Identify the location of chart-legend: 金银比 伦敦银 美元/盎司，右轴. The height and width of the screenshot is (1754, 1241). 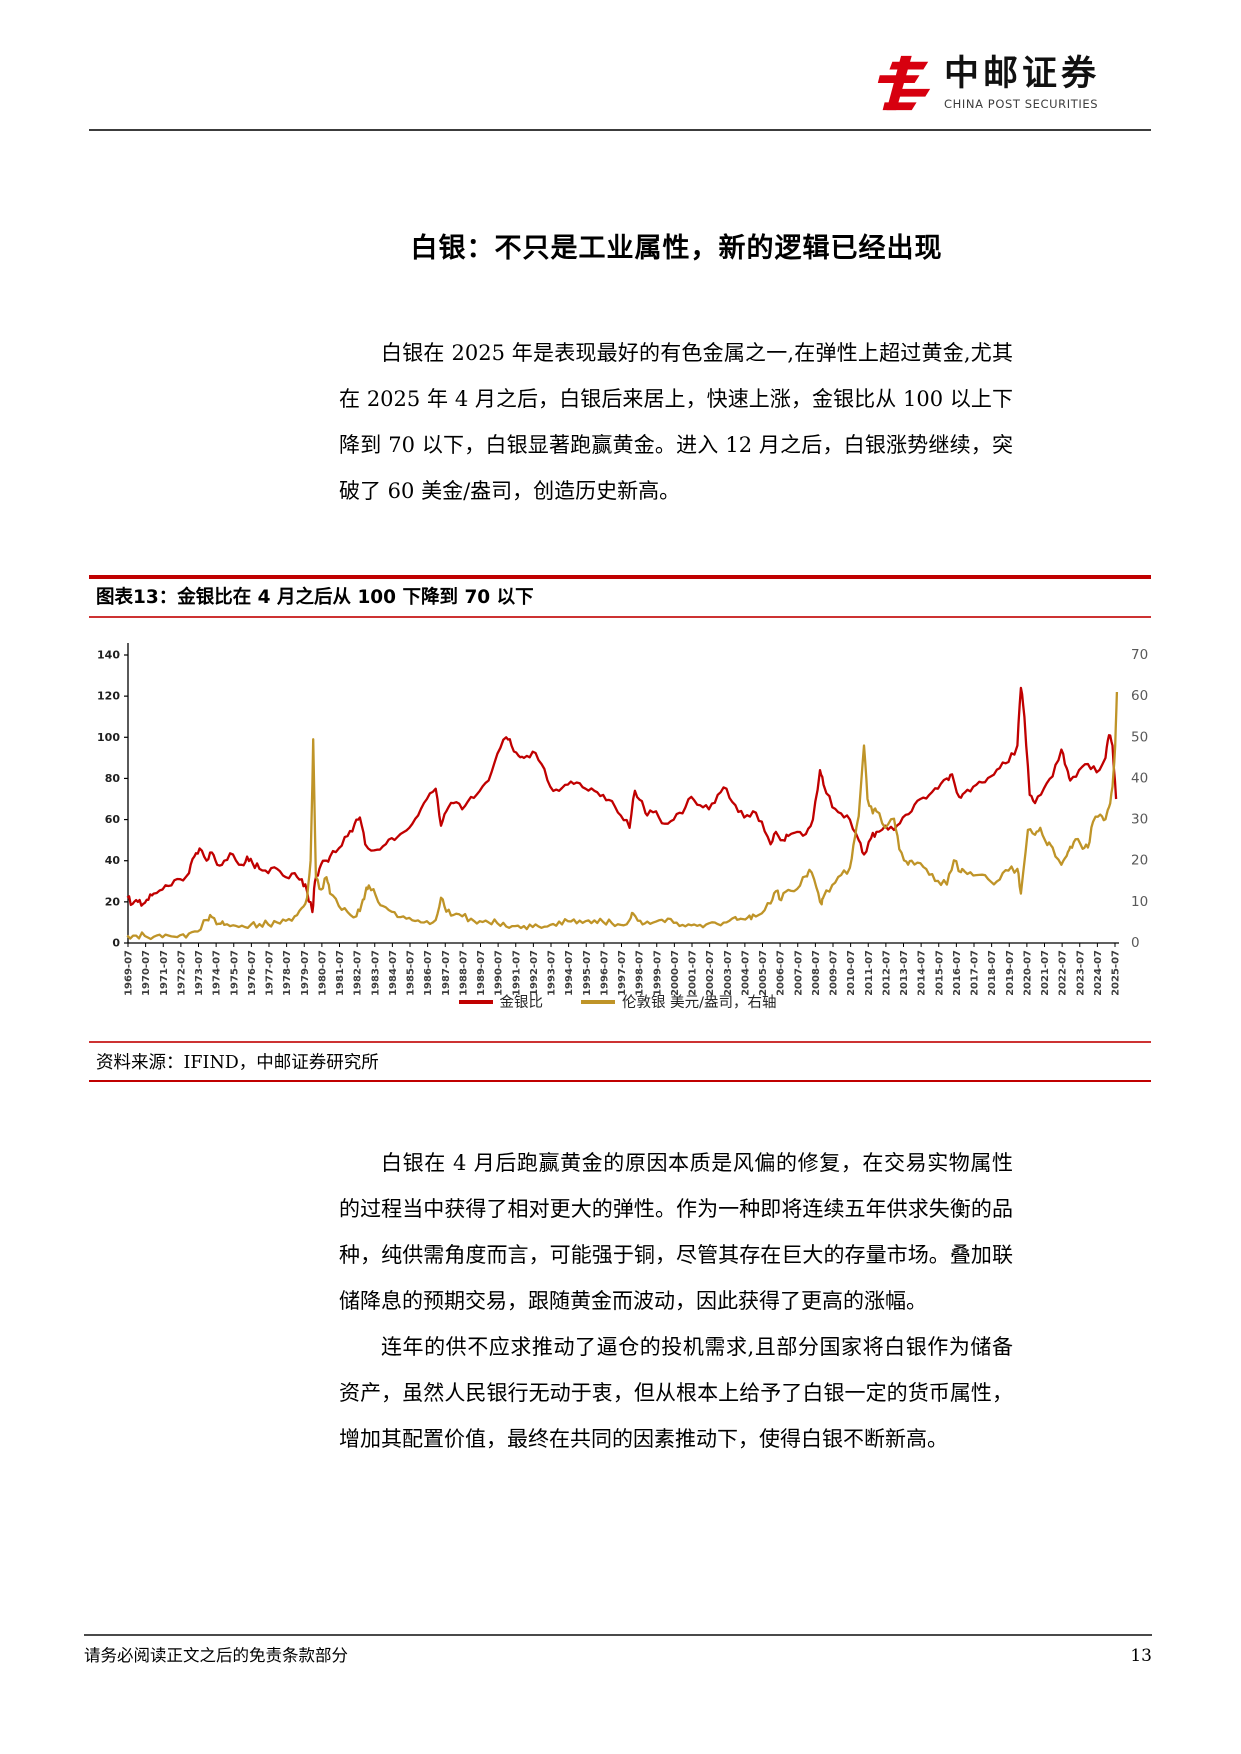
(617, 1001).